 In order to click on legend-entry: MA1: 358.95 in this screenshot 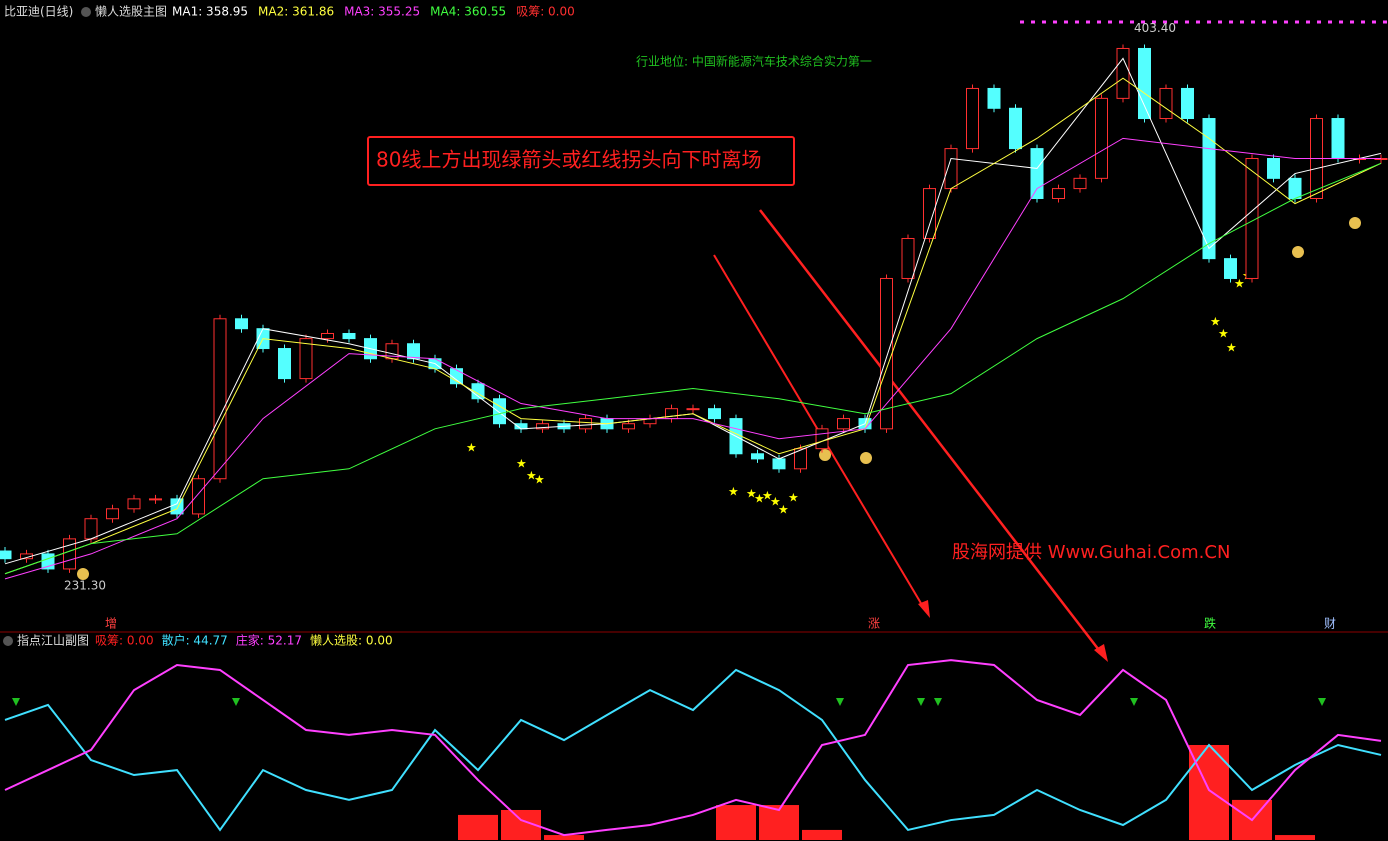, I will do `click(210, 12)`.